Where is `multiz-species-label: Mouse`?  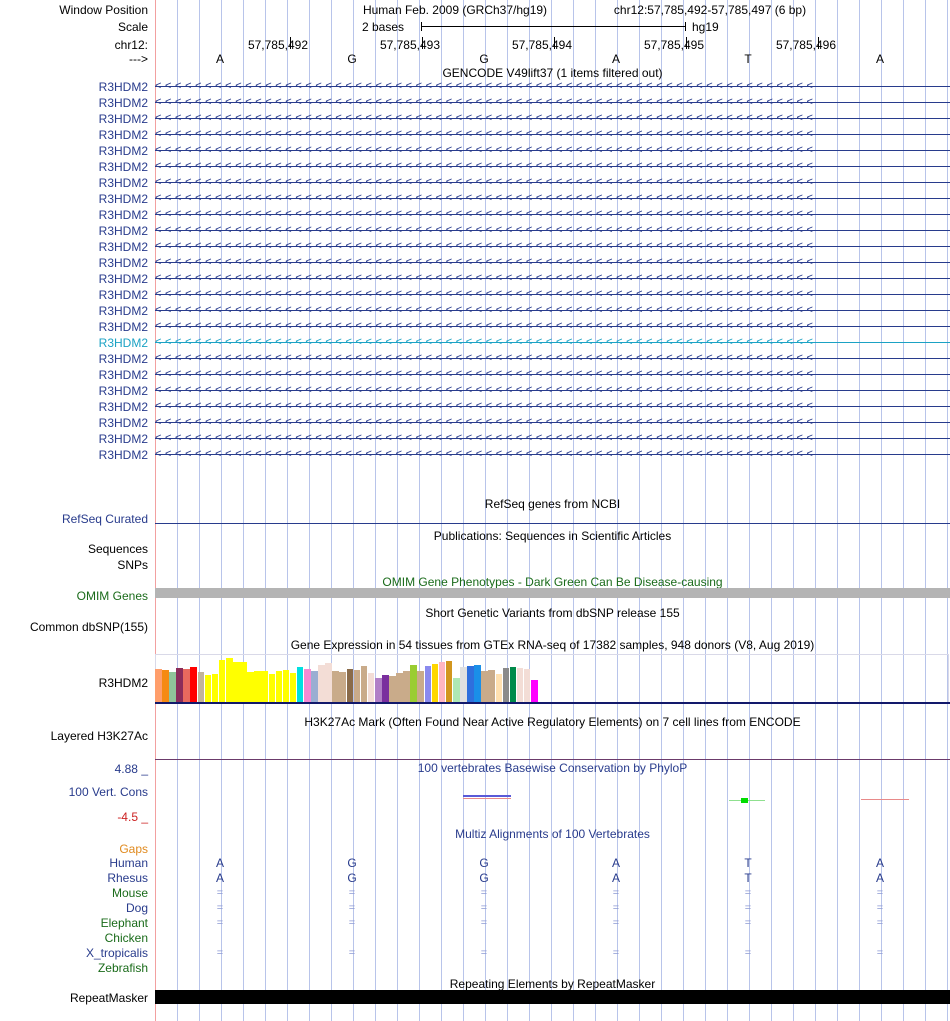
multiz-species-label: Mouse is located at coordinates (129, 893).